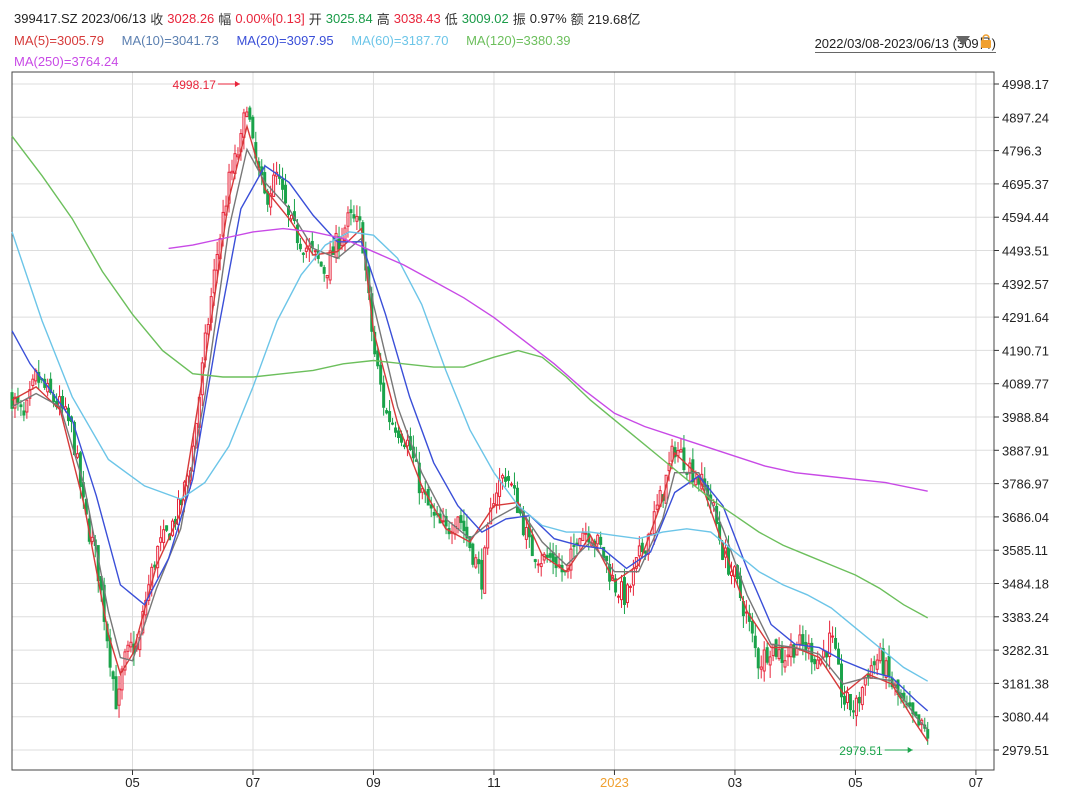 This screenshot has height=794, width=1080. I want to click on y-tick-label: 3585.11, so click(1025, 550).